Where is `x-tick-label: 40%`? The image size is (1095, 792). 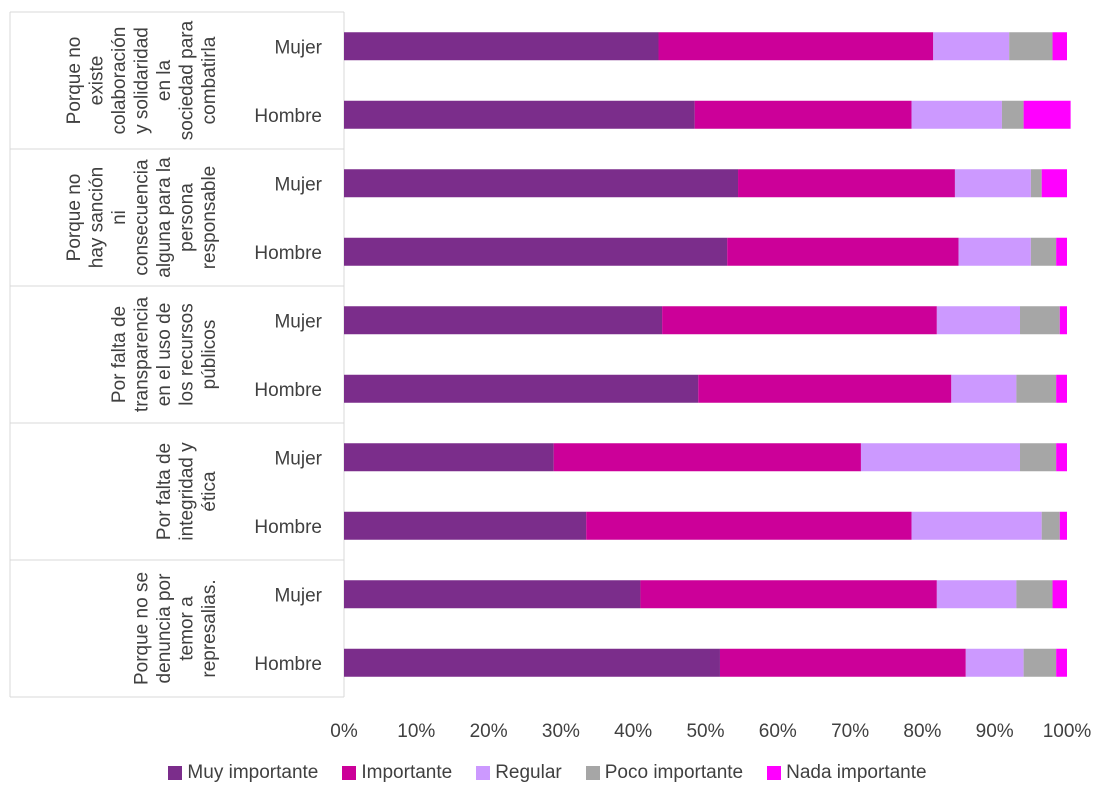
x-tick-label: 40% is located at coordinates (633, 731).